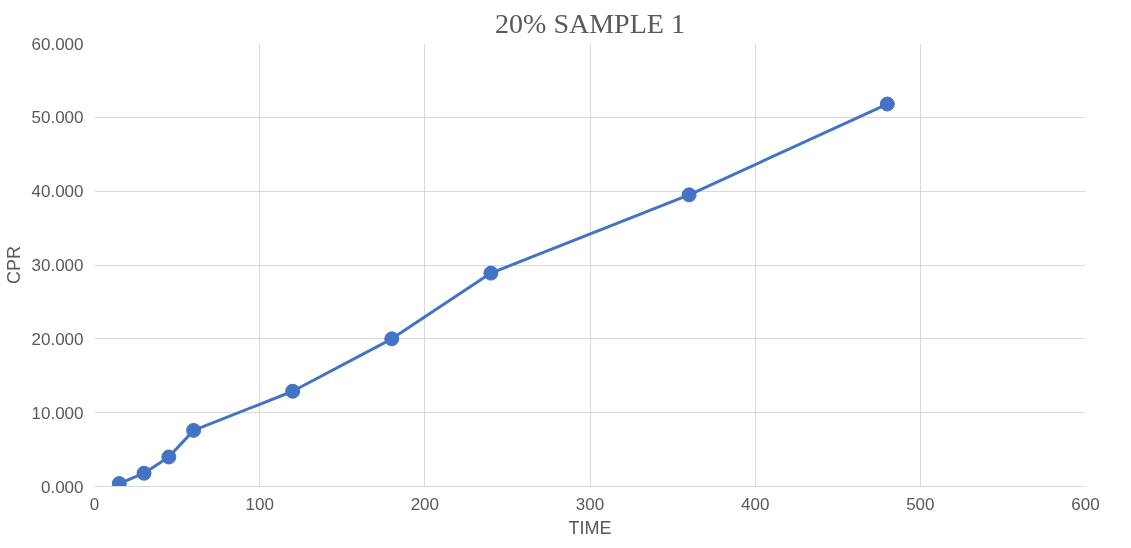  What do you see at coordinates (590, 23) in the screenshot?
I see `chart-title: 20% SAMPLE 1` at bounding box center [590, 23].